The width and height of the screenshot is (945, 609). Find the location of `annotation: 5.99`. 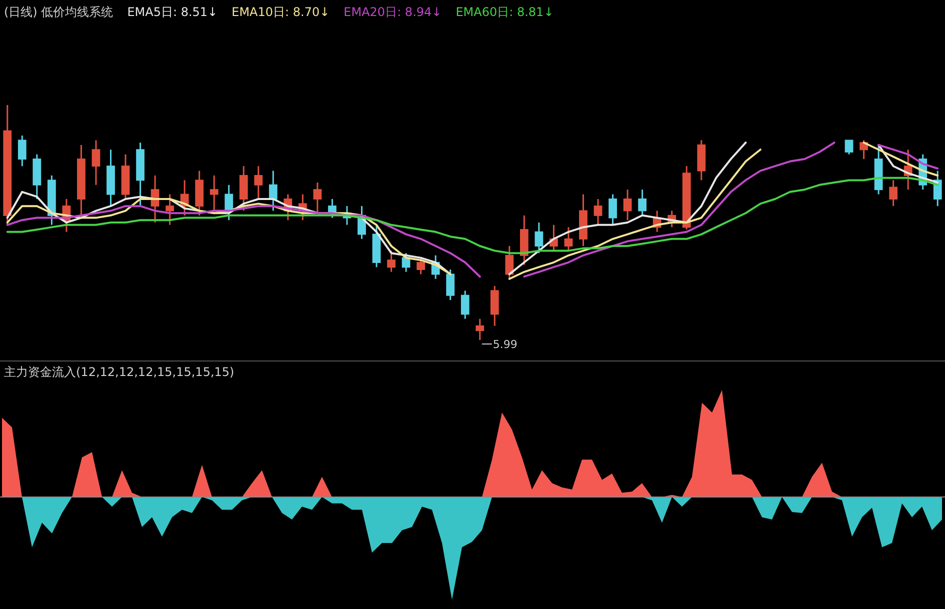

annotation: 5.99 is located at coordinates (505, 344).